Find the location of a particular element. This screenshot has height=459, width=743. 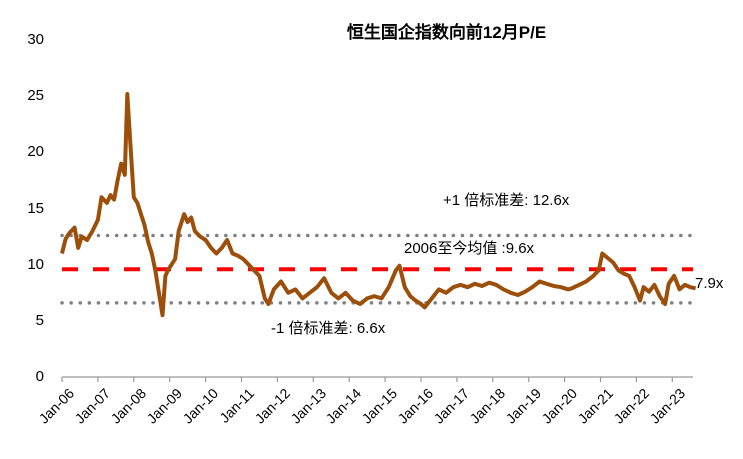

plus1-std-label: +1 倍标准差: 12.6x is located at coordinates (506, 200).